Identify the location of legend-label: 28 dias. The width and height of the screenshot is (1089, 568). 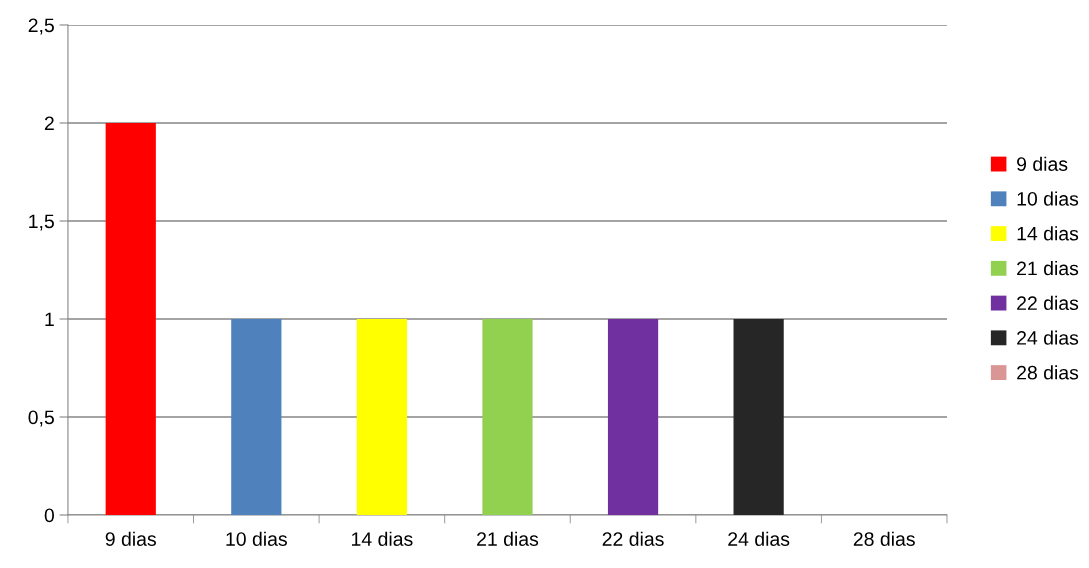
(1048, 372).